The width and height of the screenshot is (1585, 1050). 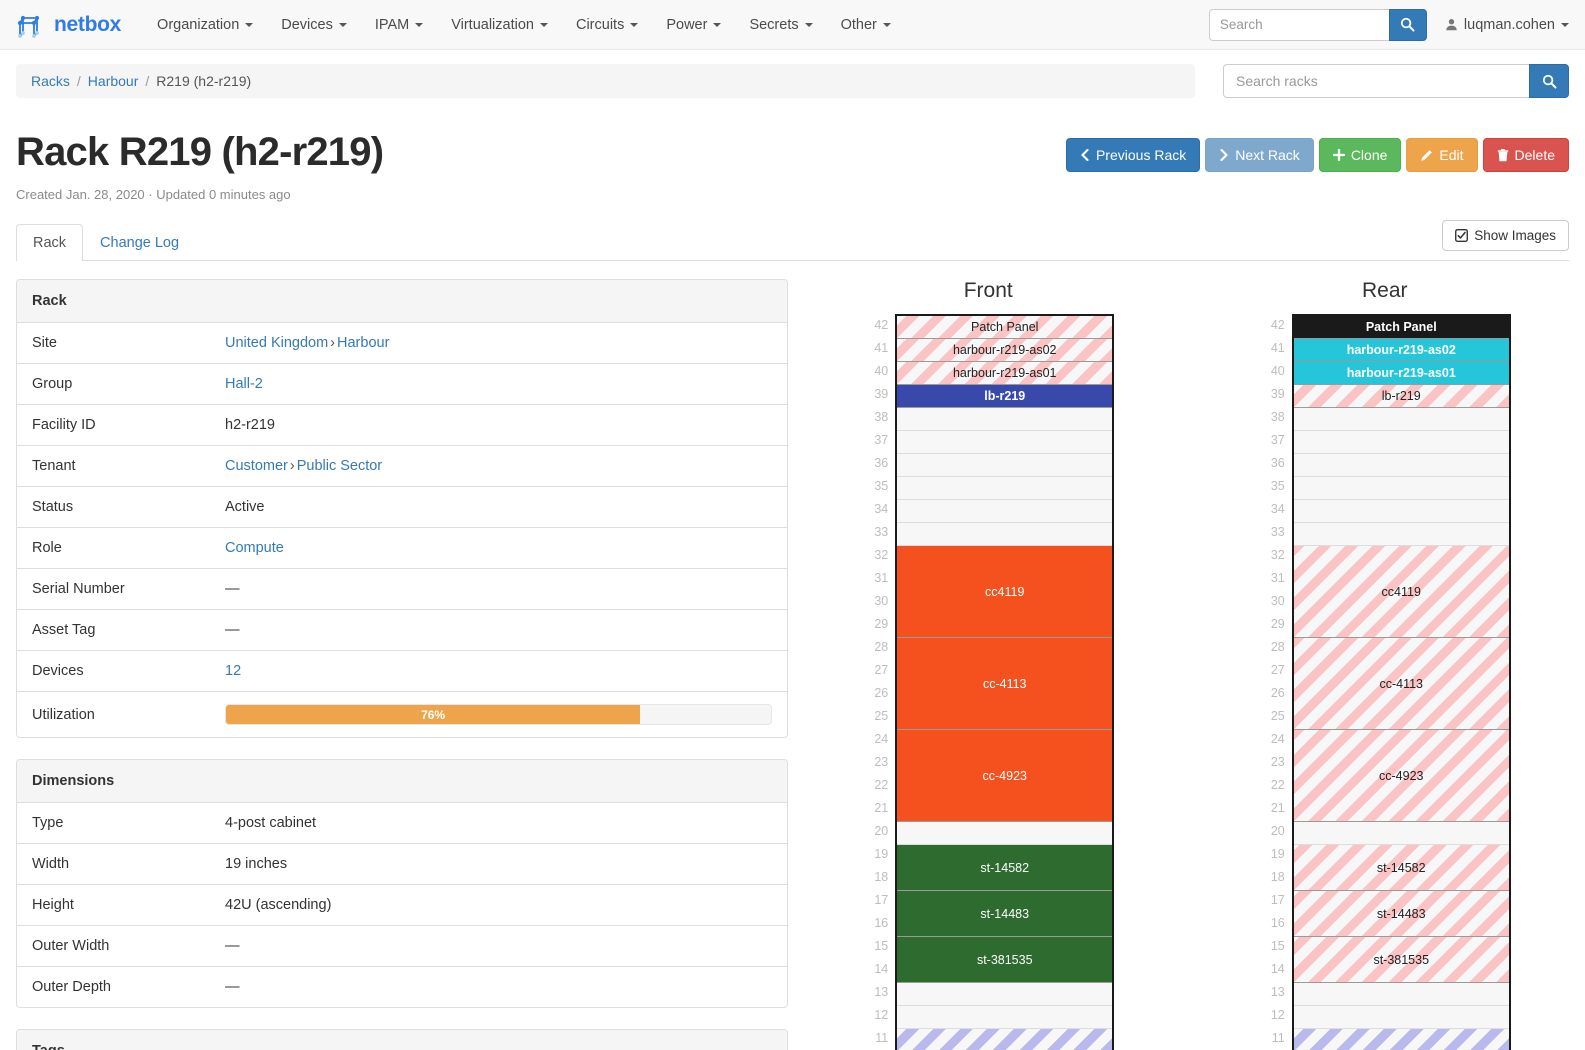 I want to click on link-site-region: United Kingdom, so click(x=277, y=343).